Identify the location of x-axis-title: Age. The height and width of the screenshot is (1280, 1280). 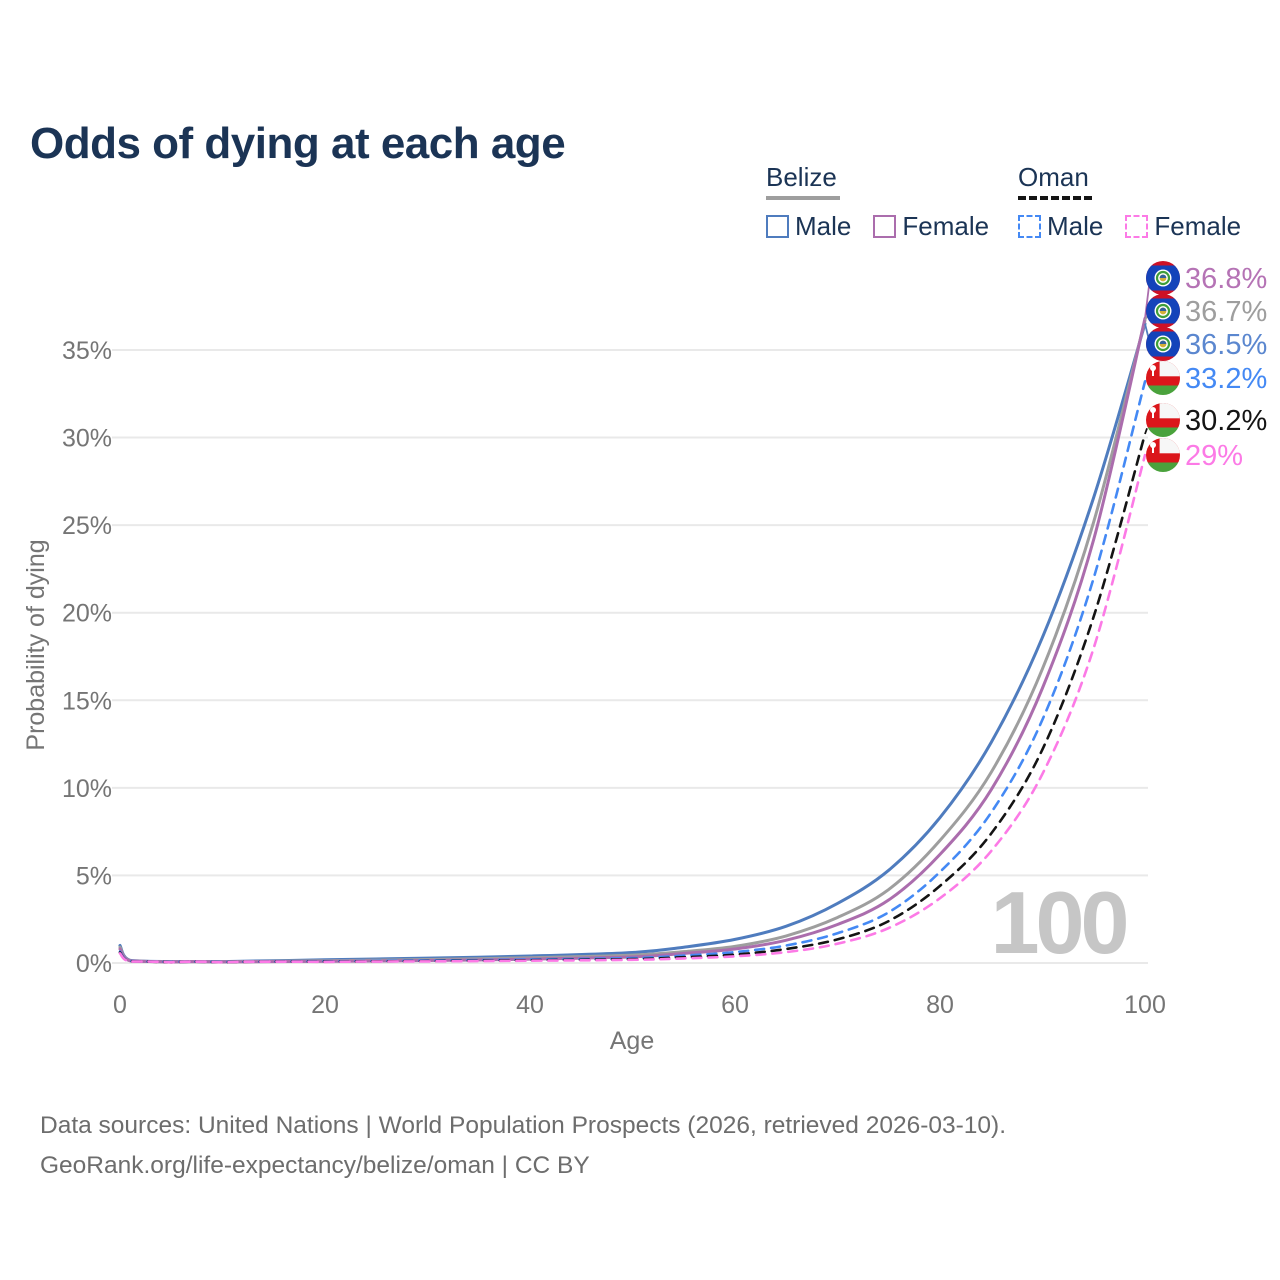
(632, 1041).